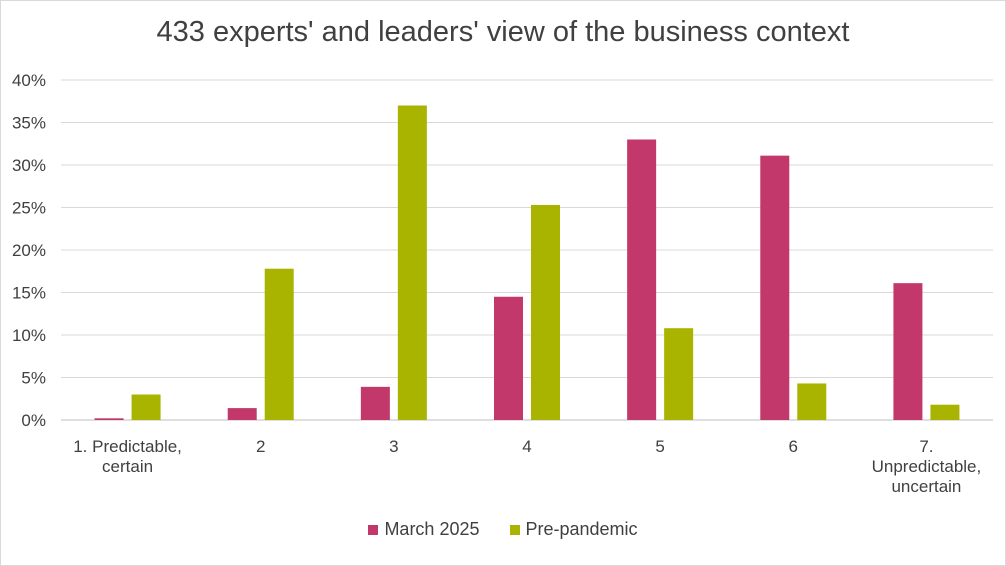 The width and height of the screenshot is (1006, 566). I want to click on x-tick-label: 7. Unpredictable, uncertain, so click(927, 466).